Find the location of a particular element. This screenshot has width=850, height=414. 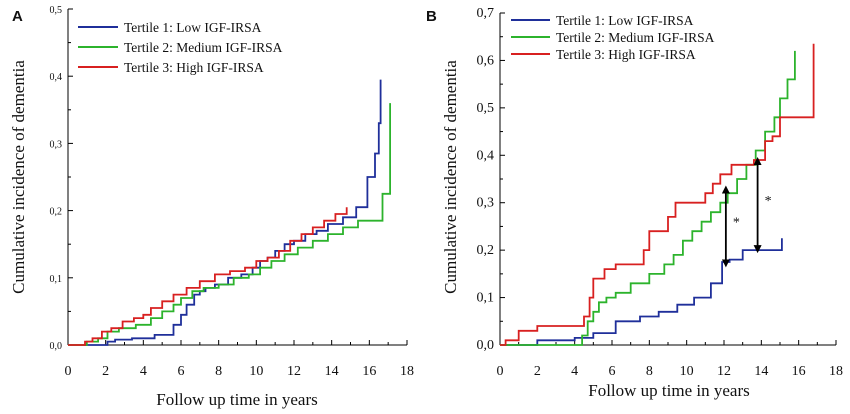

panel-label: B is located at coordinates (431, 16).